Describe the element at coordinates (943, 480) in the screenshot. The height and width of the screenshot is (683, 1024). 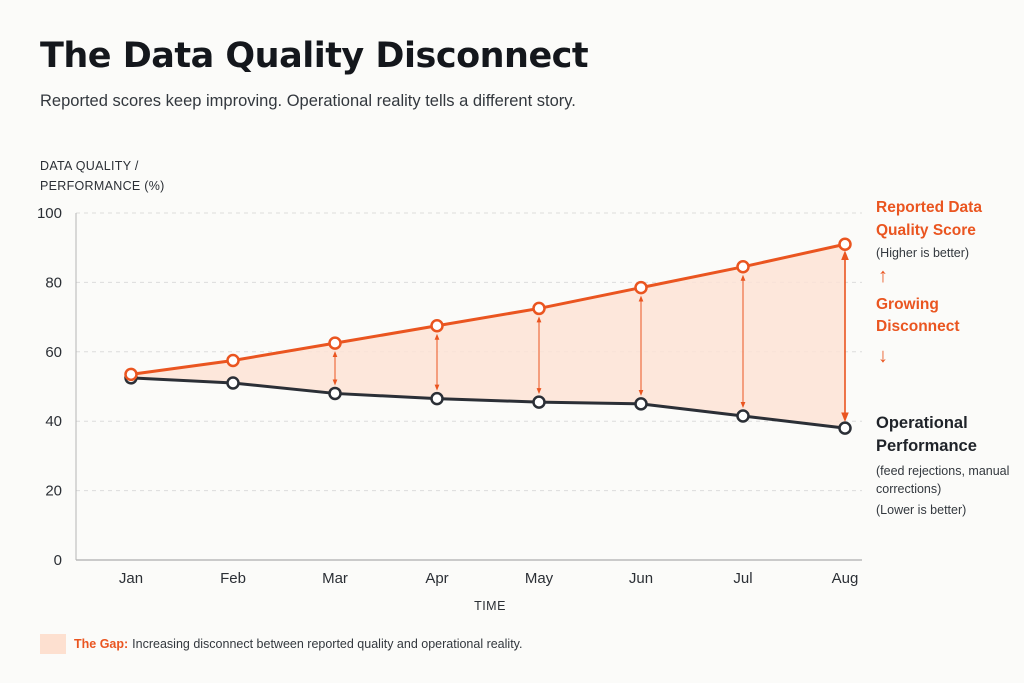
I see `operational-series-note: (feed rejections, manual corrections)` at that location.